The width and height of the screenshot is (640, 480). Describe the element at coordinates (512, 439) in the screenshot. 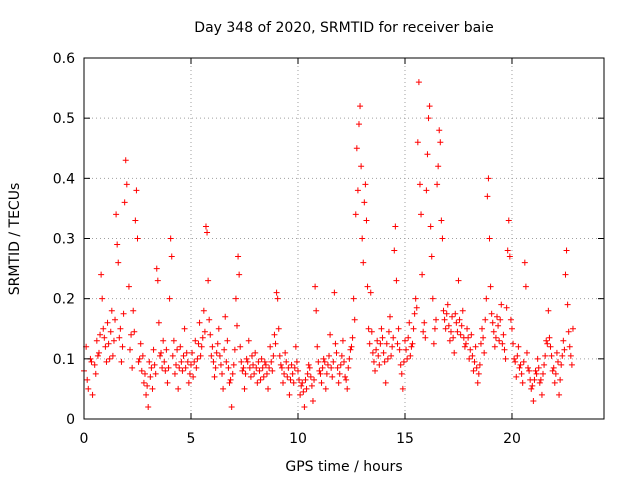

I see `x-tick-label: 20` at that location.